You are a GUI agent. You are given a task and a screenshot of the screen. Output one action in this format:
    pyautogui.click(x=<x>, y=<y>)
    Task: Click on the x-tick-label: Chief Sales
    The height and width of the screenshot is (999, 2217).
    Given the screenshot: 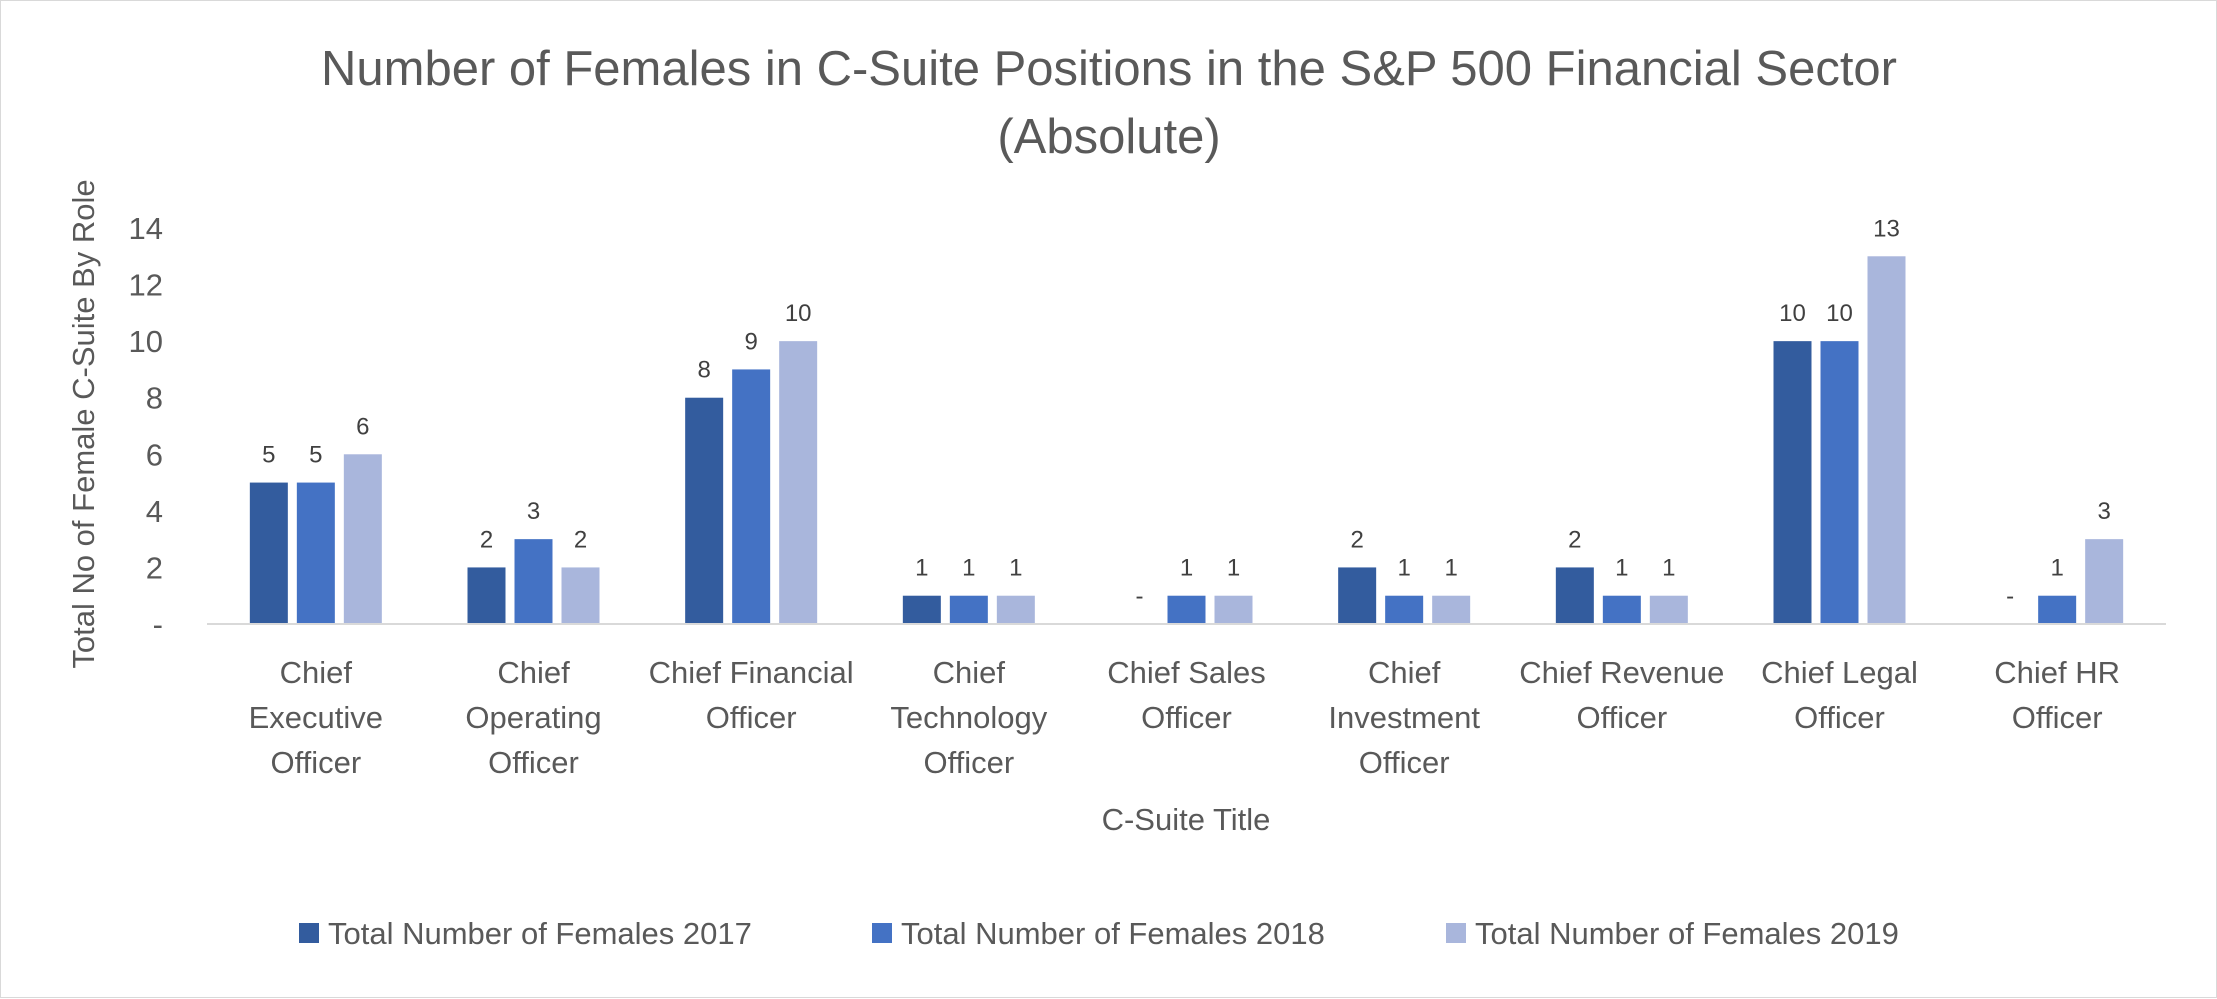 What is the action you would take?
    pyautogui.click(x=1186, y=672)
    